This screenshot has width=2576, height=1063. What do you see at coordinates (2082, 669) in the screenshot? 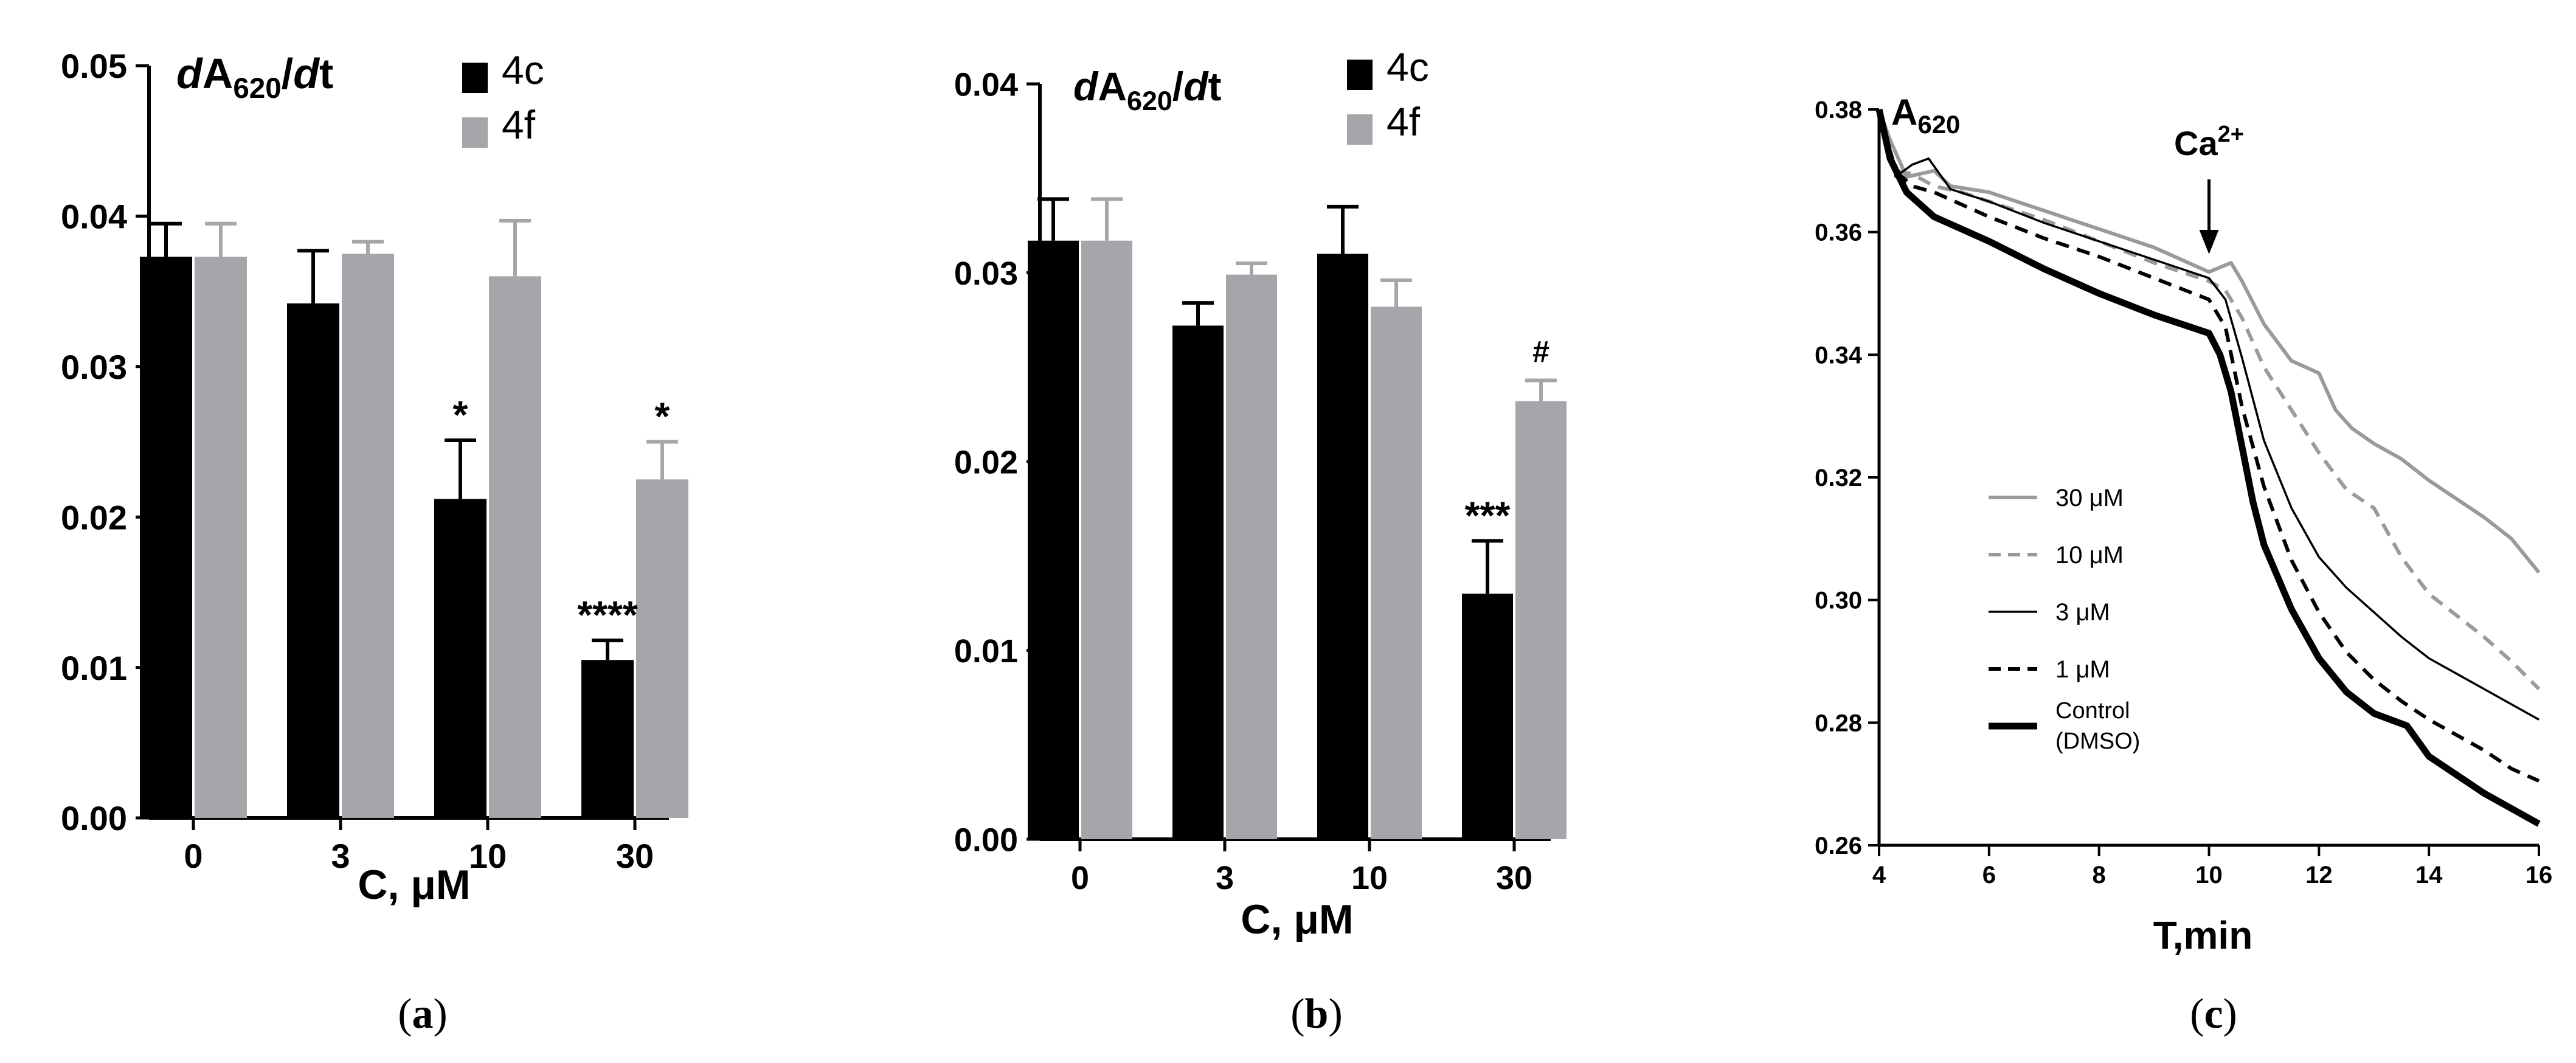
I see `legend-label: 1 μM` at bounding box center [2082, 669].